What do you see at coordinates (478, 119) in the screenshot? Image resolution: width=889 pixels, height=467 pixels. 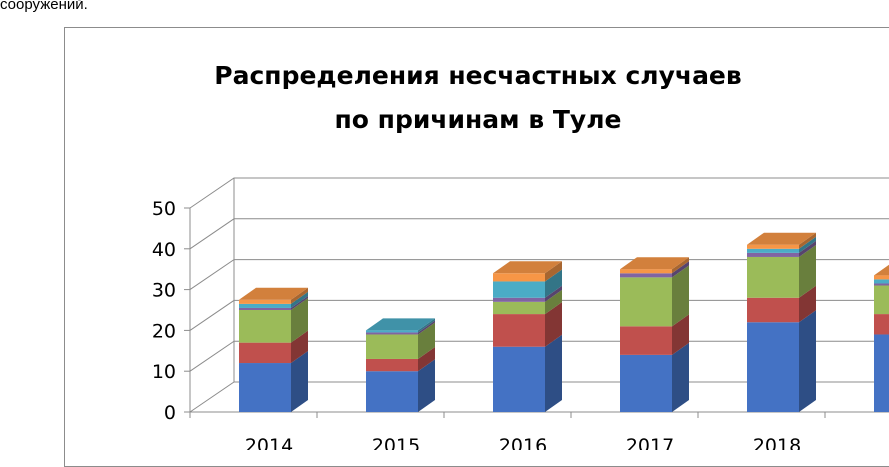 I see `chart-title-line-2: по причинам в Туле` at bounding box center [478, 119].